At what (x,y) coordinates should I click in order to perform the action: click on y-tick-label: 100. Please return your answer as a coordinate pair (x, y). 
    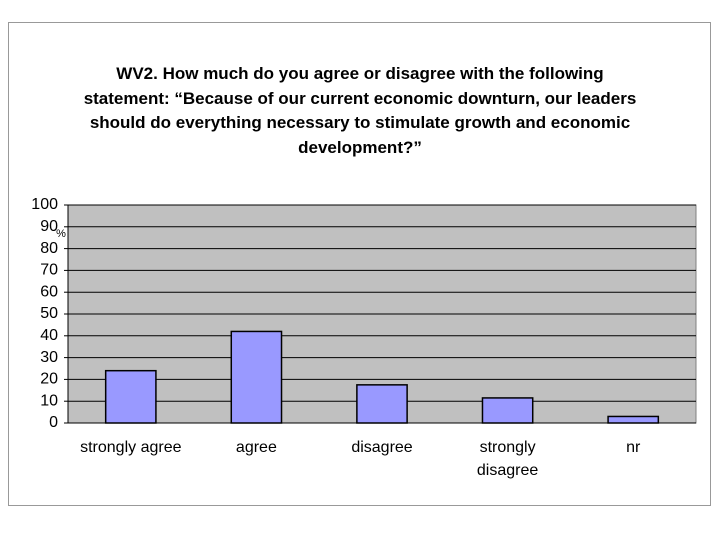
    Looking at the image, I should click on (44, 204).